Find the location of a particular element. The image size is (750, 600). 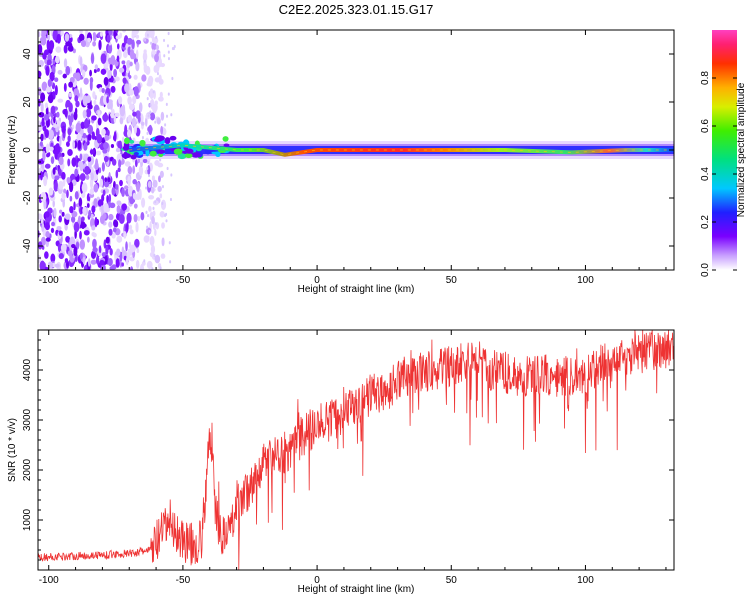

snr-y-label: SNR (10 * v/v) is located at coordinates (12, 450).